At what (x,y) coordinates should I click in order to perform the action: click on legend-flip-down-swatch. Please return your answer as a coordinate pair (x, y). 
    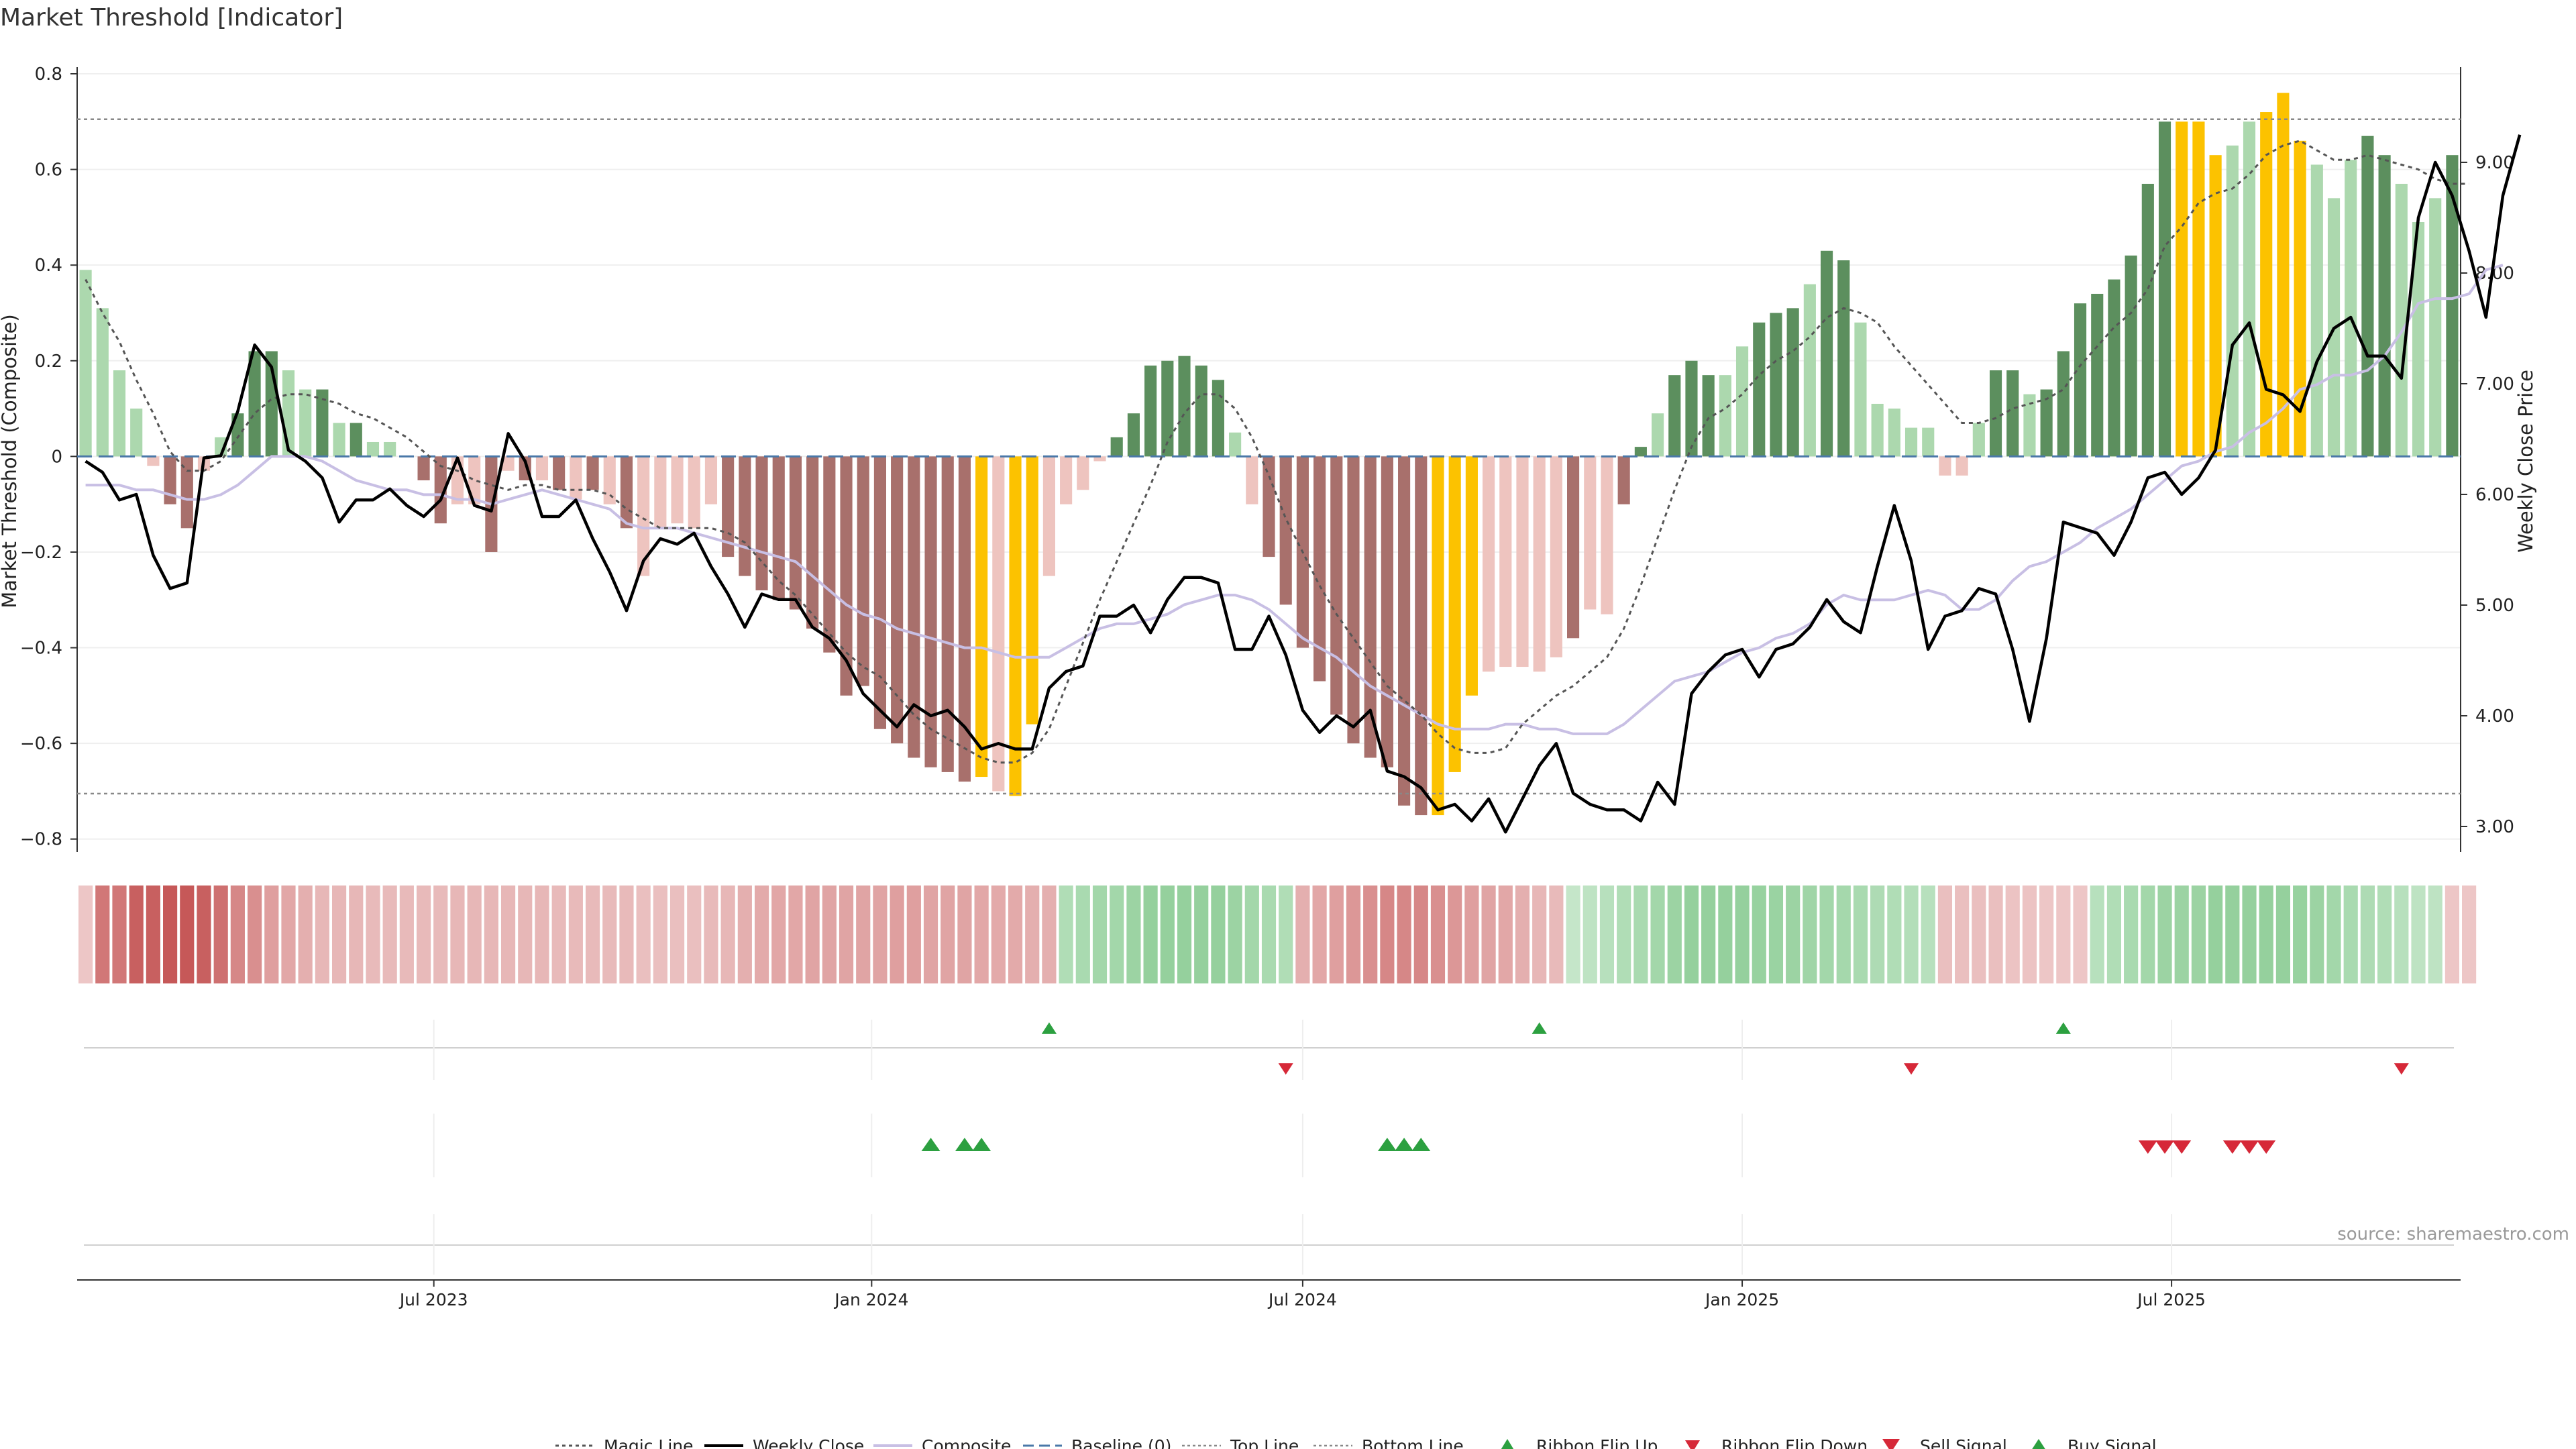
    Looking at the image, I should click on (1692, 1444).